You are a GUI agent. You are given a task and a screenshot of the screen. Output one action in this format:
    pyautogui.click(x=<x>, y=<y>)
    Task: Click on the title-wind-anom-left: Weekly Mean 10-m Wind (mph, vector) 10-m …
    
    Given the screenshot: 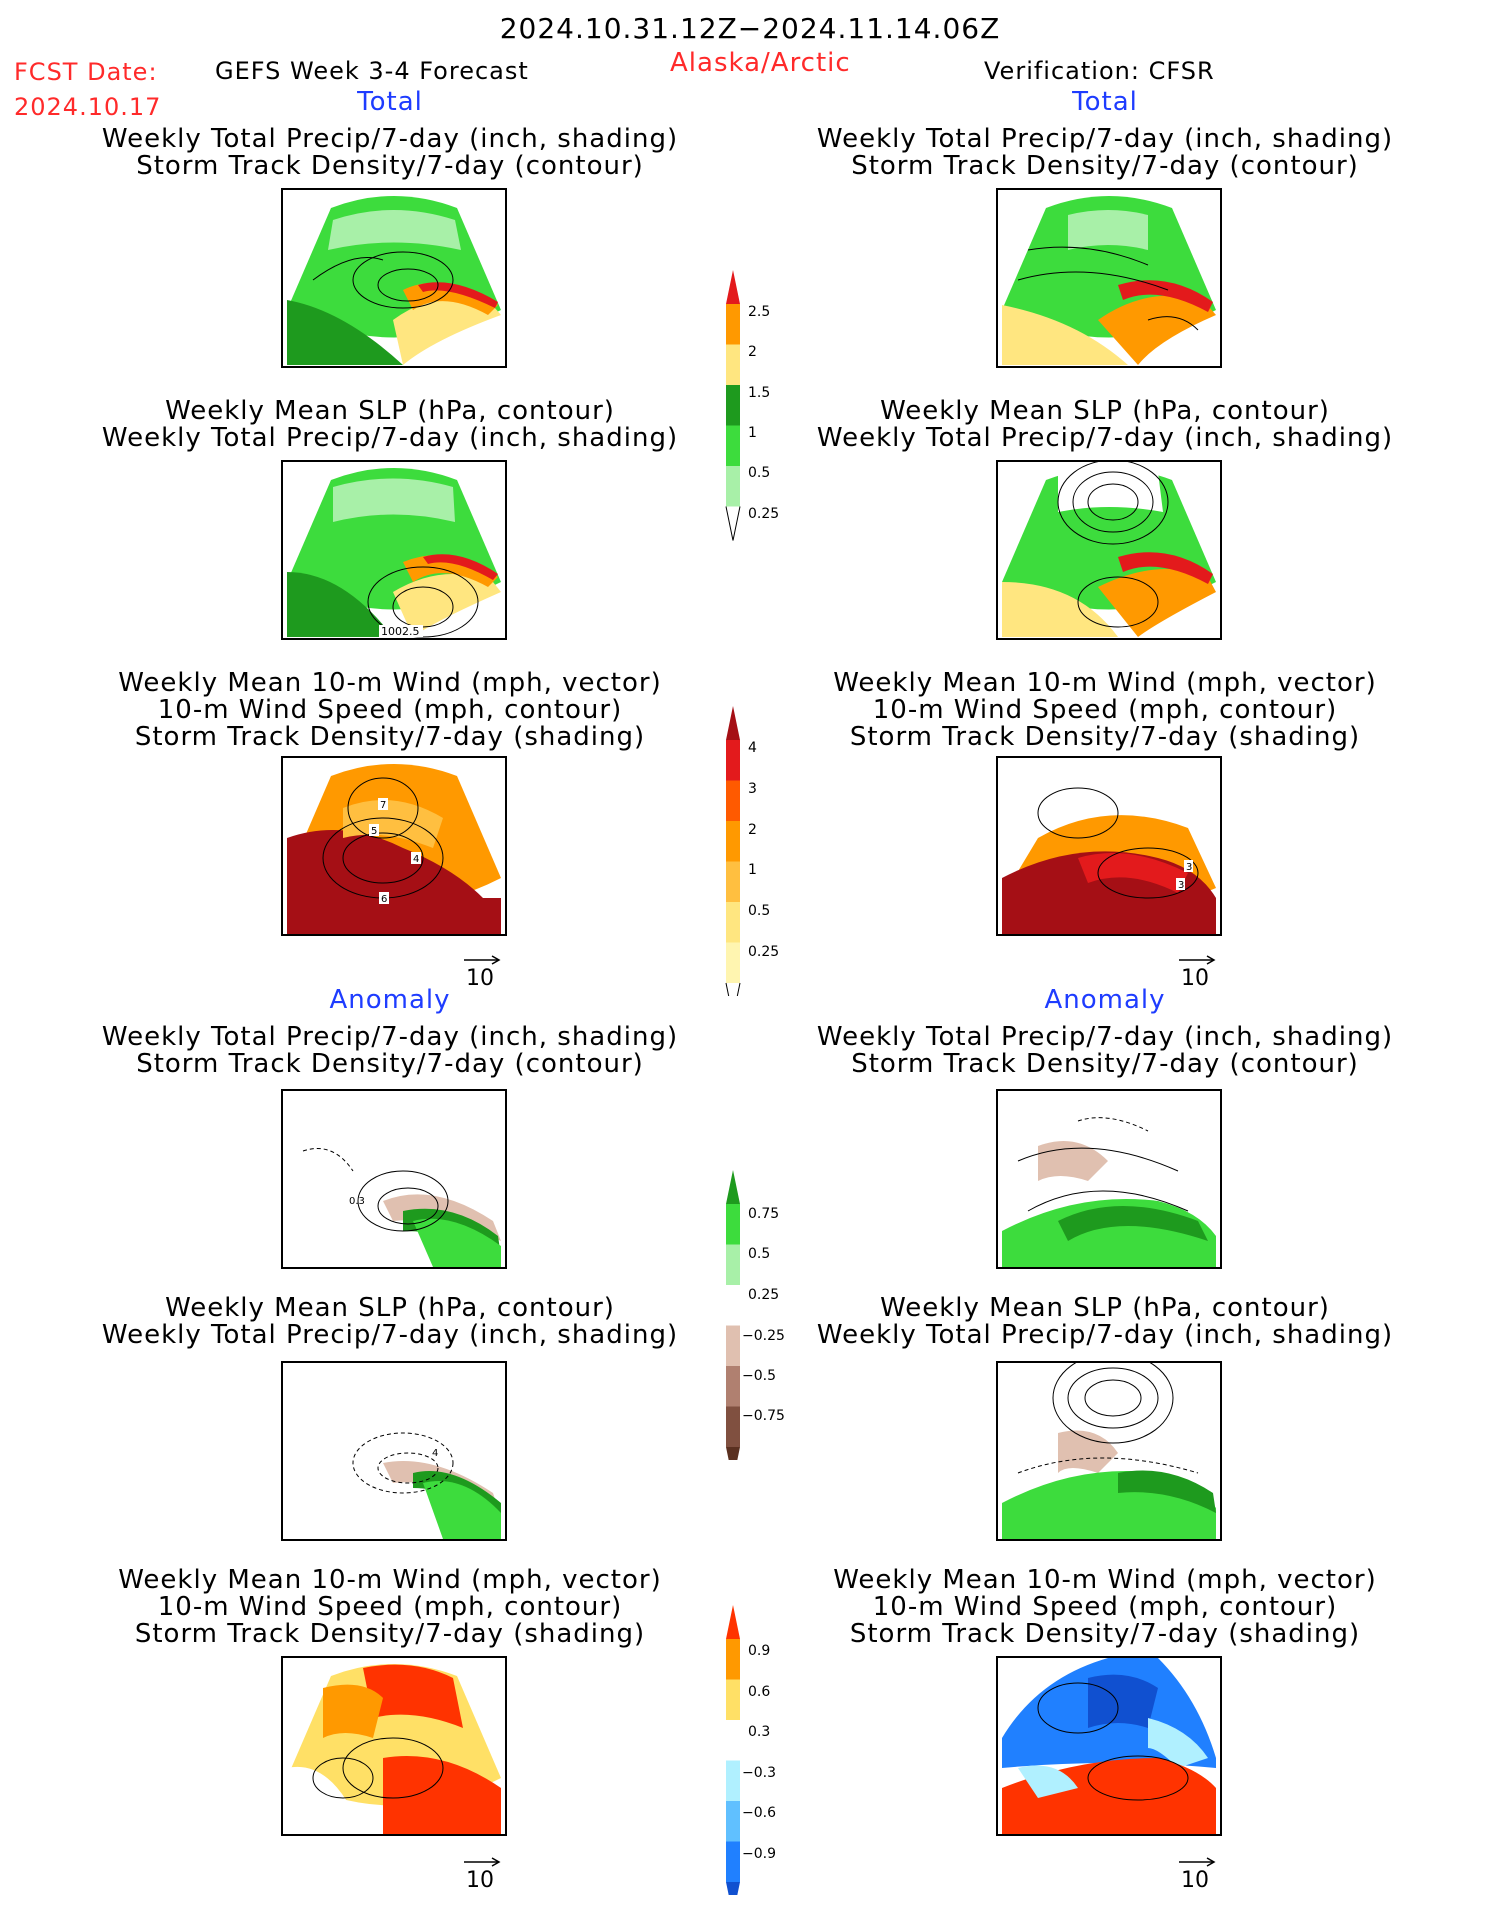 What is the action you would take?
    pyautogui.click(x=390, y=1607)
    